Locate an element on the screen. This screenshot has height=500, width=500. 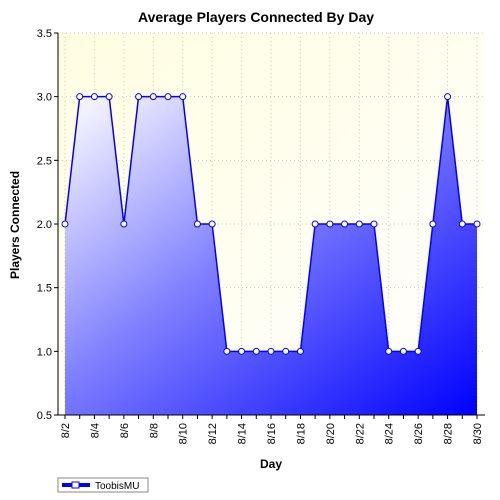
x-tick-label: 8/10 is located at coordinates (184, 433).